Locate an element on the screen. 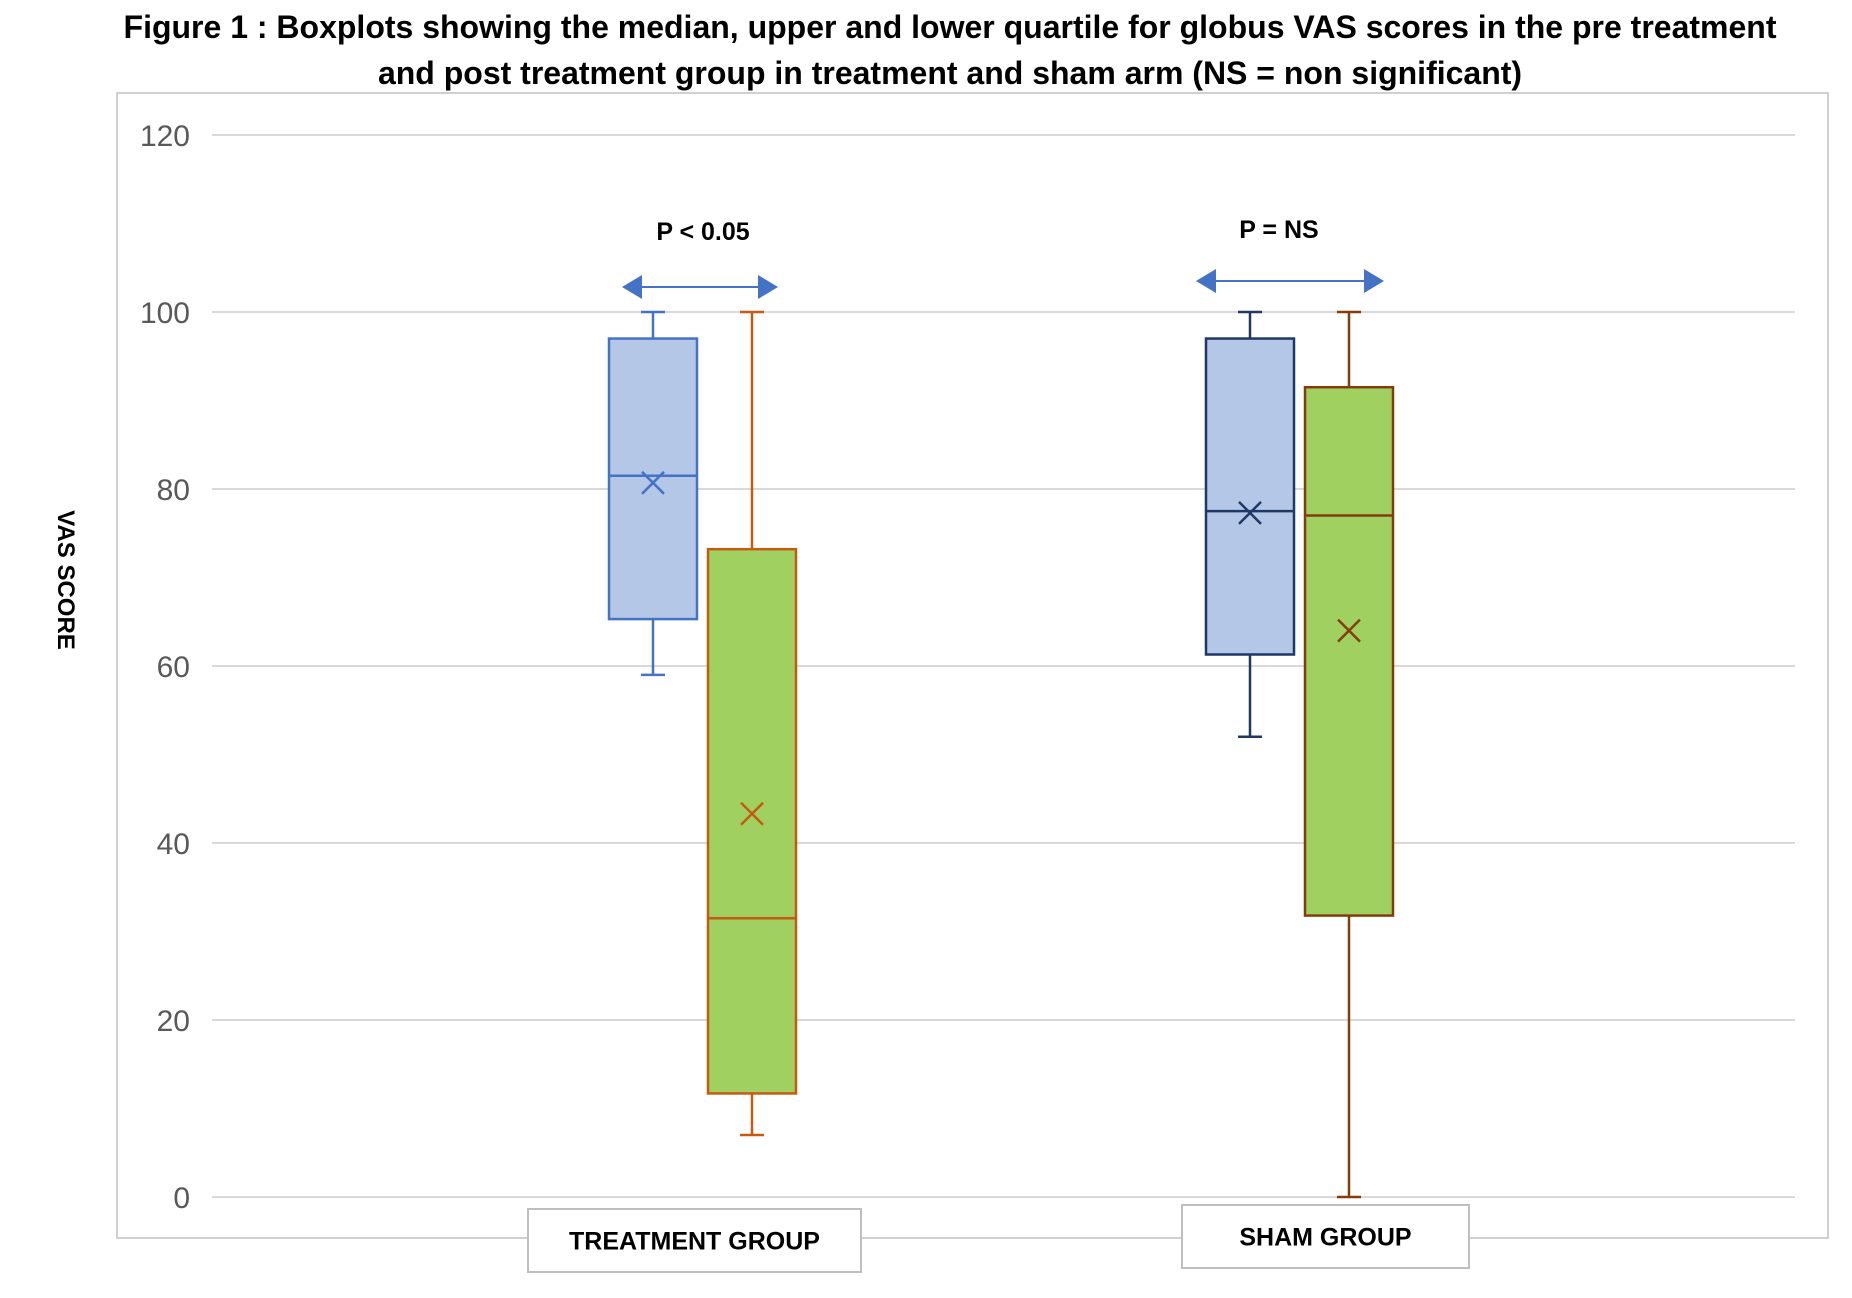  sham-group-pre-mean-stroke-b is located at coordinates (1250, 513).